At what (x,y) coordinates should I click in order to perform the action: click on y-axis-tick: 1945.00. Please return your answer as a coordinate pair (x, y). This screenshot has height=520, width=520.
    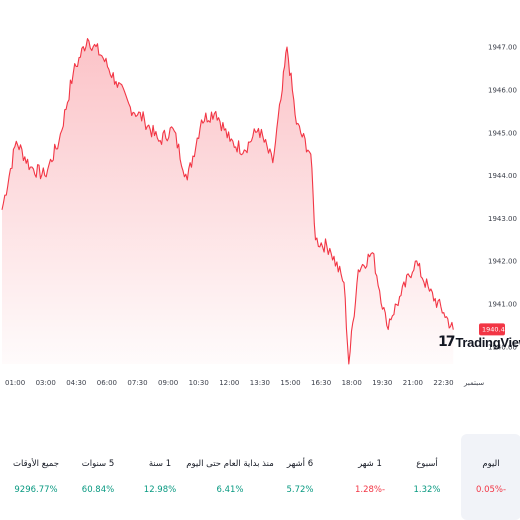
    Looking at the image, I should click on (502, 133).